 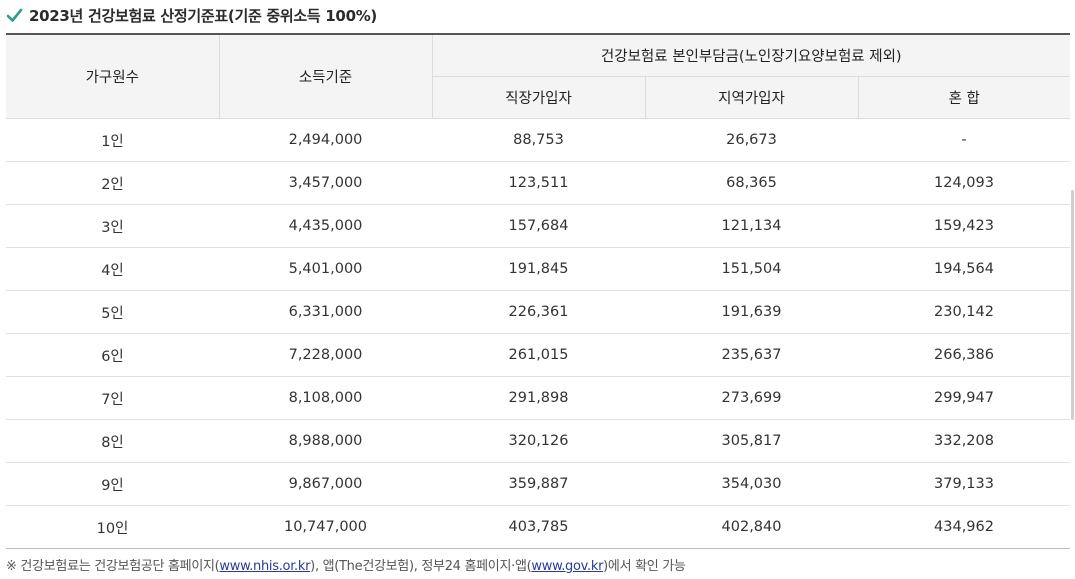 I want to click on table-row: 1인 2,494,000 88,753 26,673 -, so click(x=538, y=140).